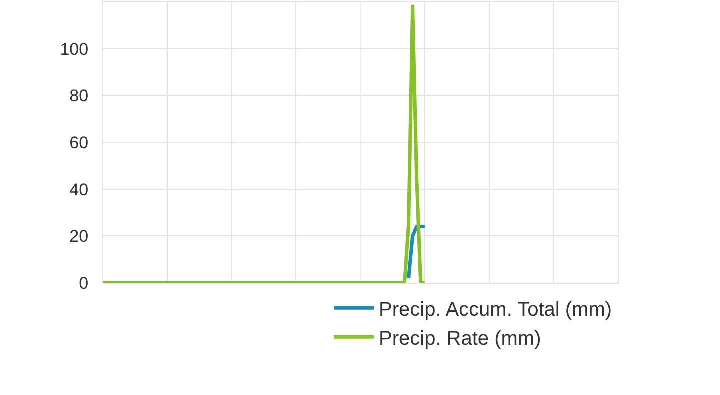 This screenshot has width=720, height=395. What do you see at coordinates (74, 49) in the screenshot?
I see `y-tick-label: 100` at bounding box center [74, 49].